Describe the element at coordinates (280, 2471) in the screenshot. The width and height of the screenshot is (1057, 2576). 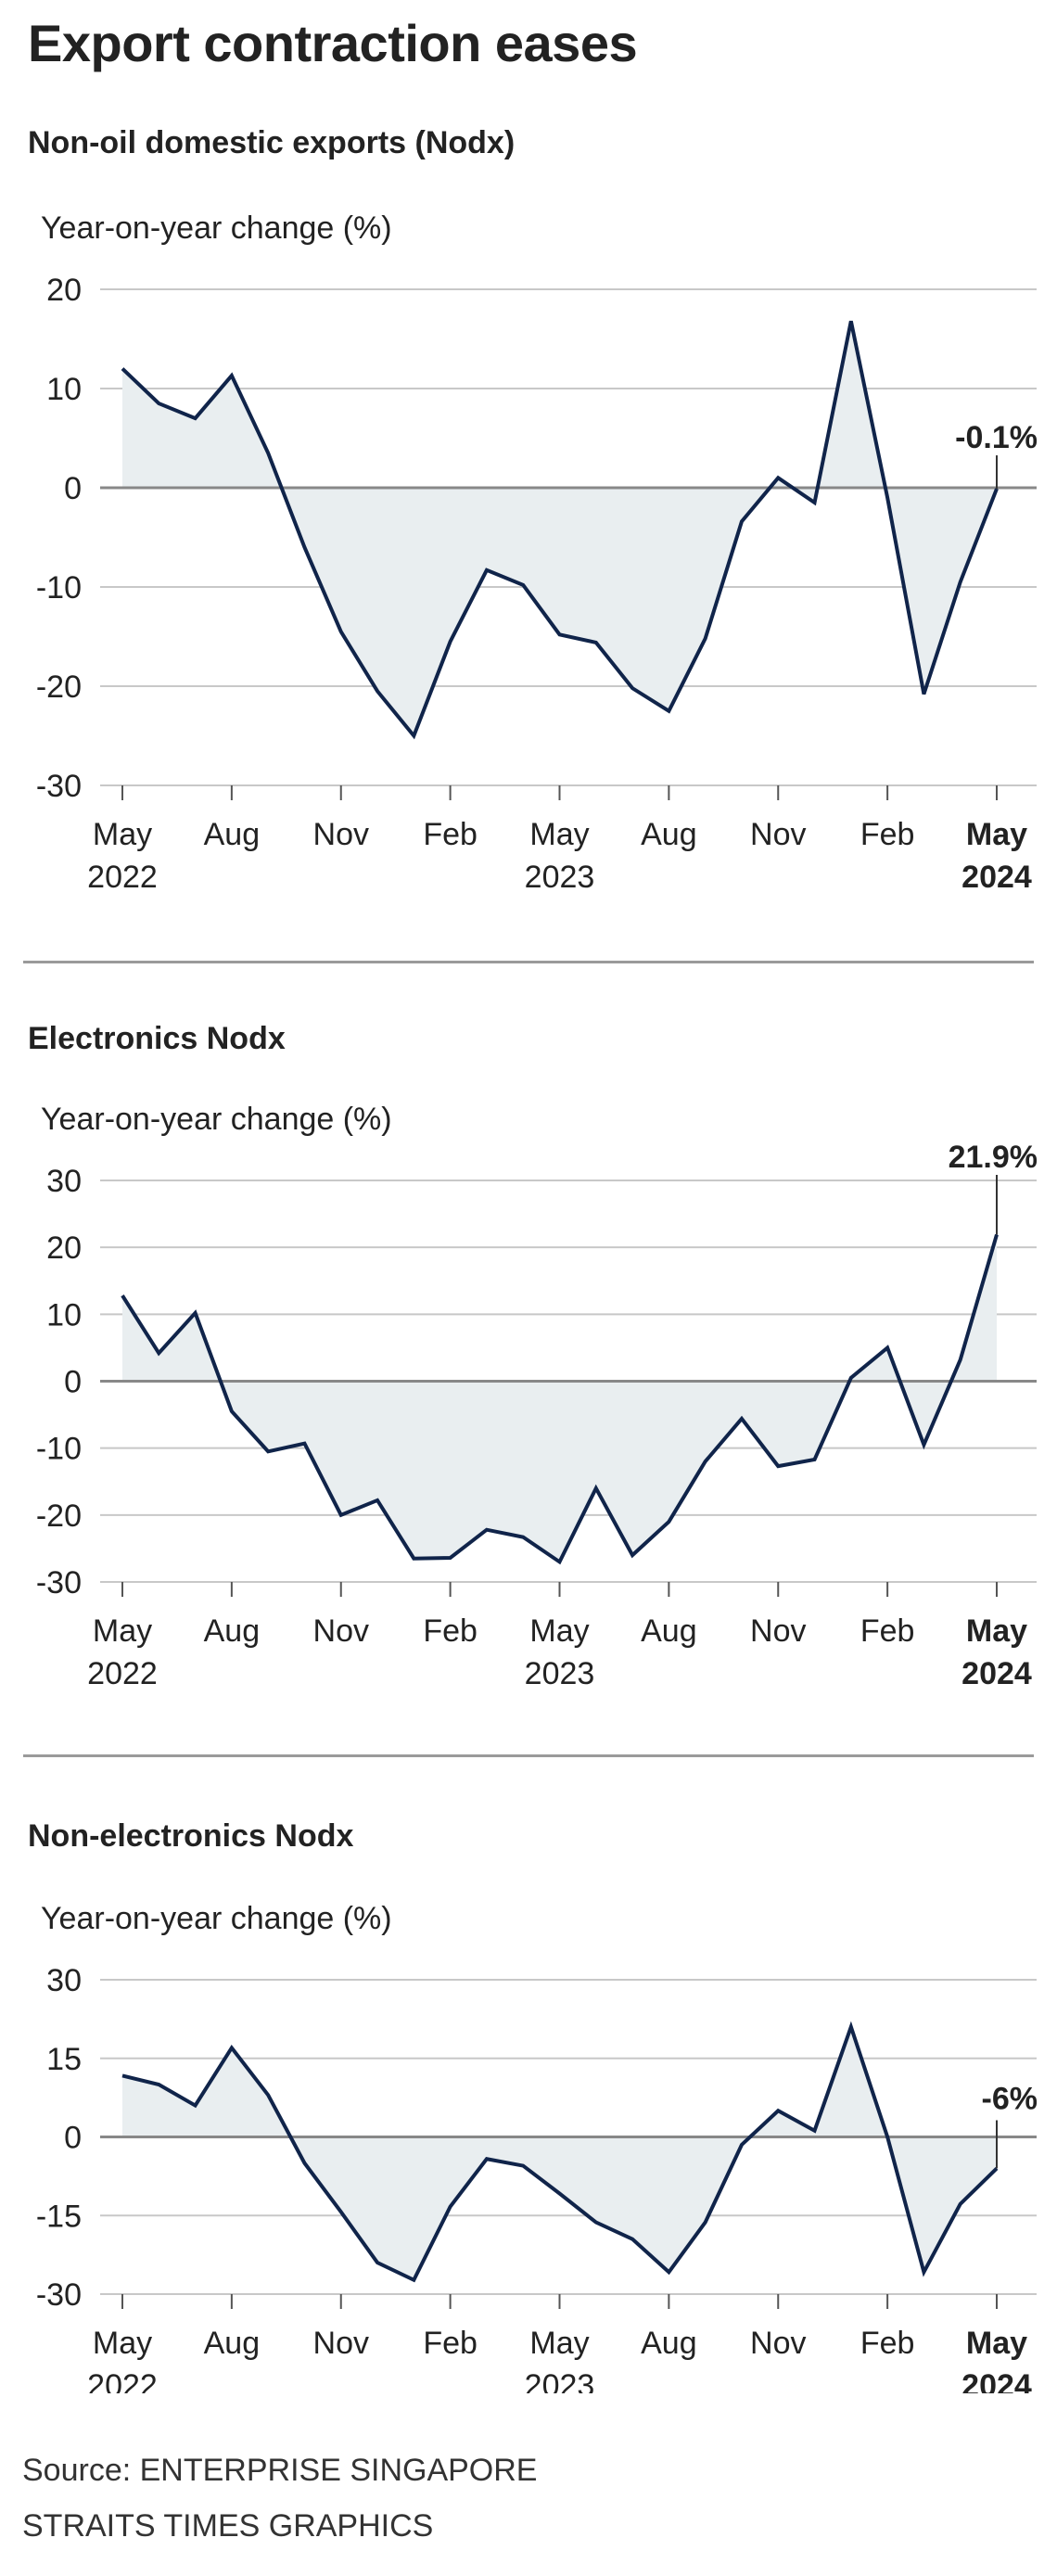
I see `source-note: Source: ENTERPRISE SINGAPORE` at that location.